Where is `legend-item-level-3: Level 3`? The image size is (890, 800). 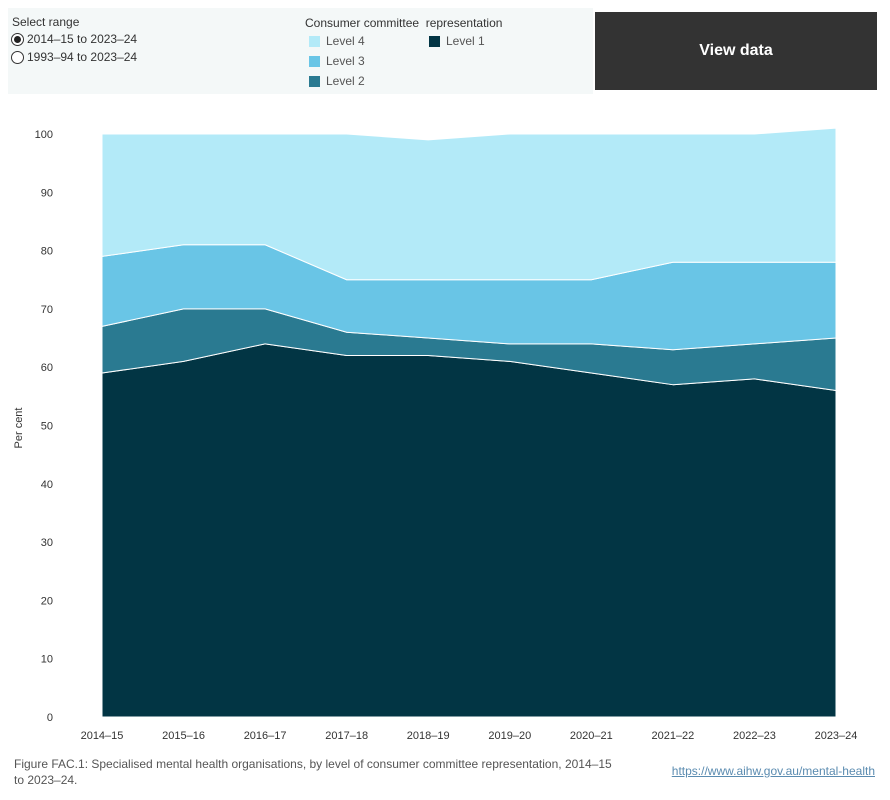 legend-item-level-3: Level 3 is located at coordinates (337, 61).